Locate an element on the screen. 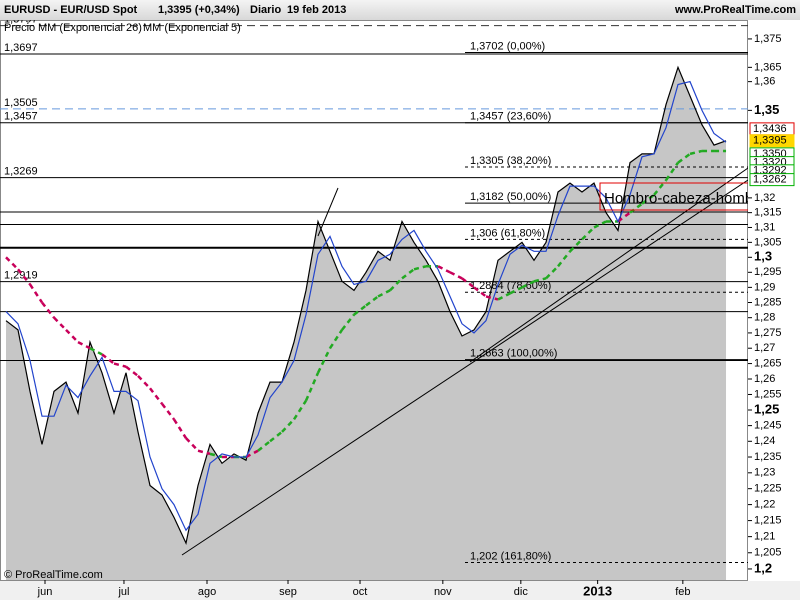 The width and height of the screenshot is (800, 600). y-tick-label: 1,22 is located at coordinates (764, 505).